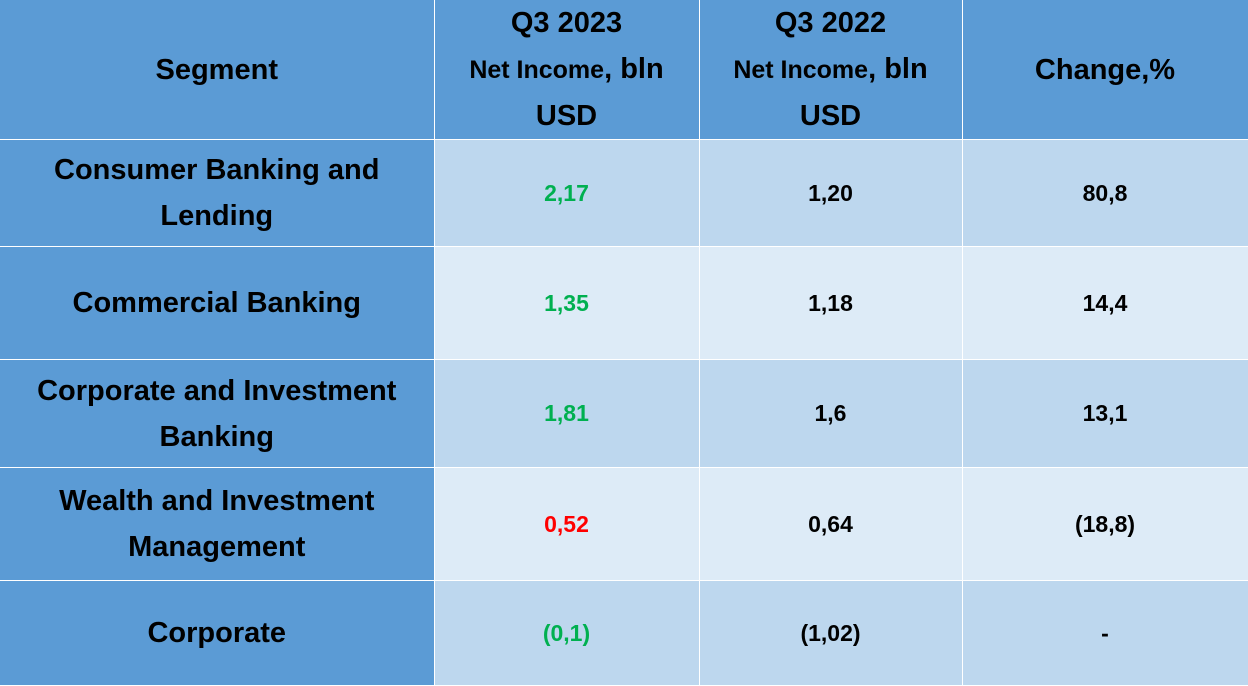  I want to click on header-q3-2022: Q3 2022 Net Income, bln USD, so click(831, 70).